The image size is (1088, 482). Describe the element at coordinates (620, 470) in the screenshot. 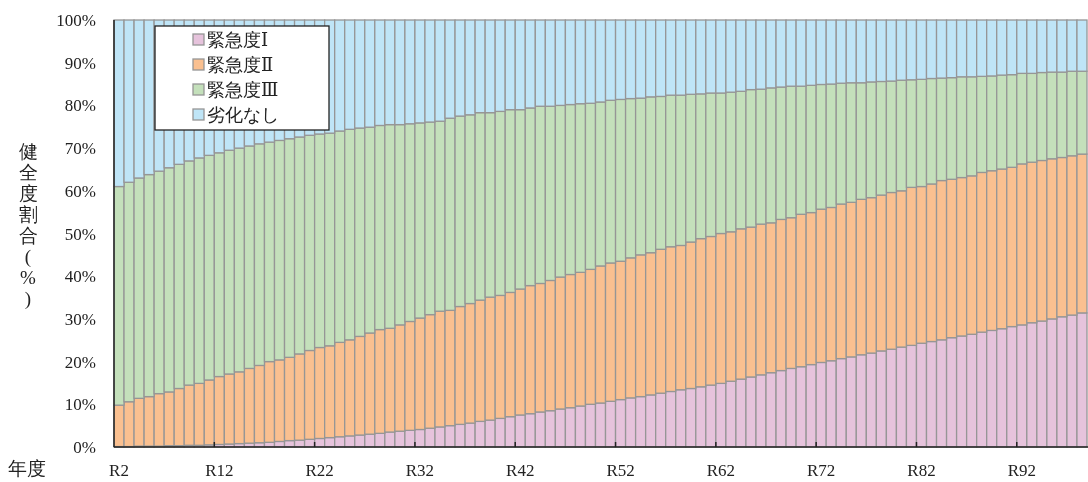

I see `x-tick-label: R52` at that location.